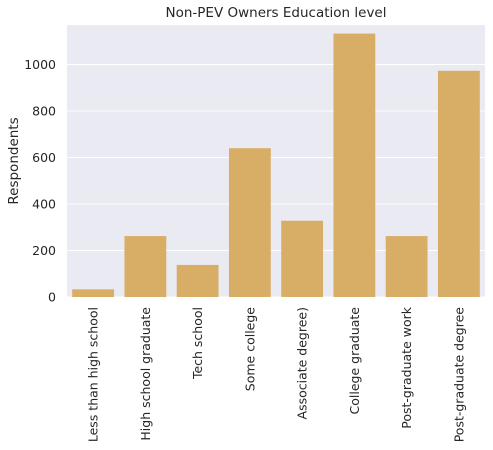  Describe the element at coordinates (145, 374) in the screenshot. I see `x-tick-label: High school graduate` at that location.